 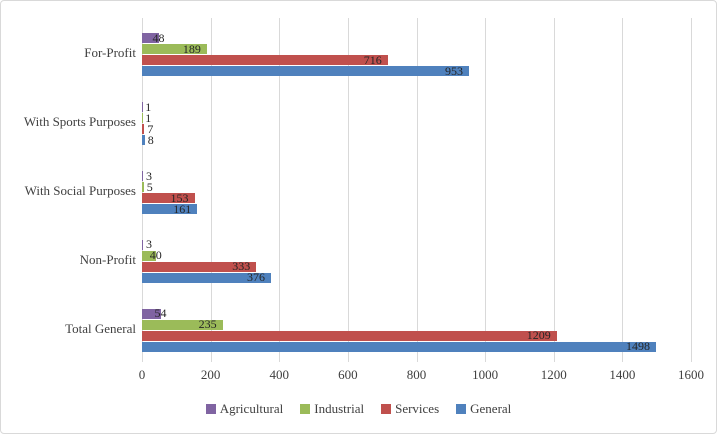 What do you see at coordinates (150, 139) in the screenshot?
I see `data-label-general-2: 8` at bounding box center [150, 139].